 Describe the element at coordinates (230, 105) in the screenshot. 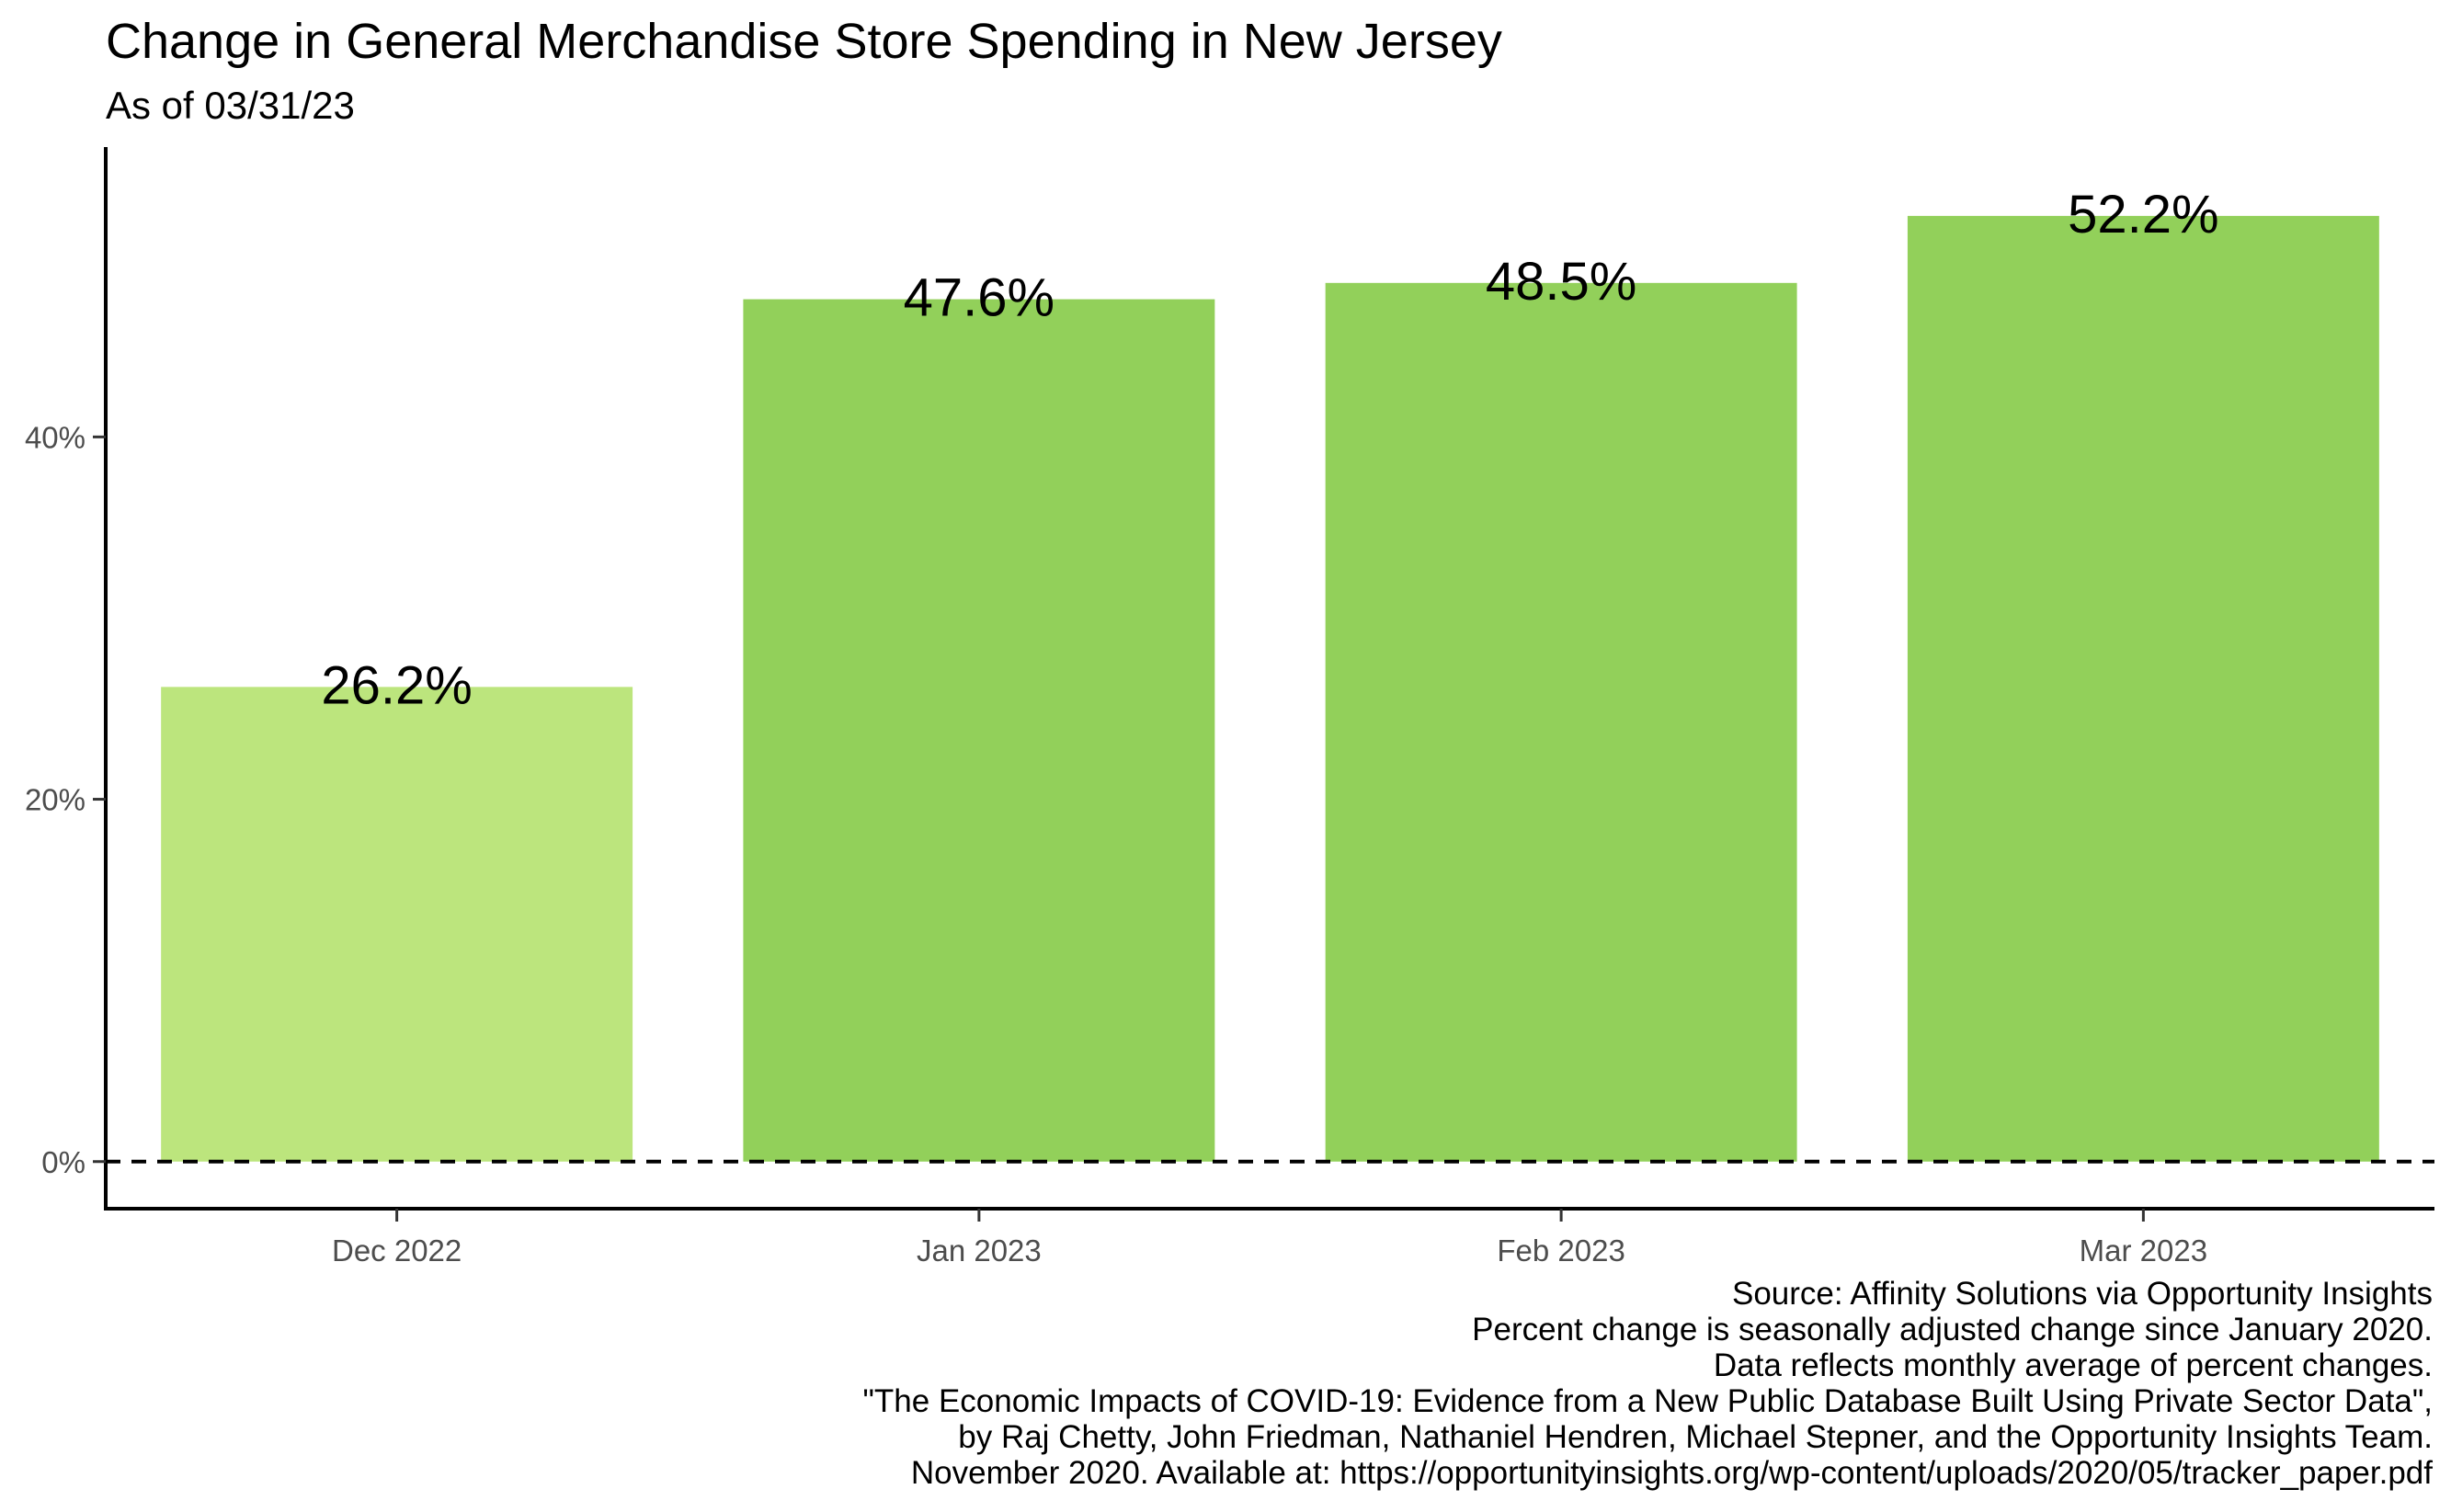

I see `chart-subtitle: As of 03/31/23` at that location.